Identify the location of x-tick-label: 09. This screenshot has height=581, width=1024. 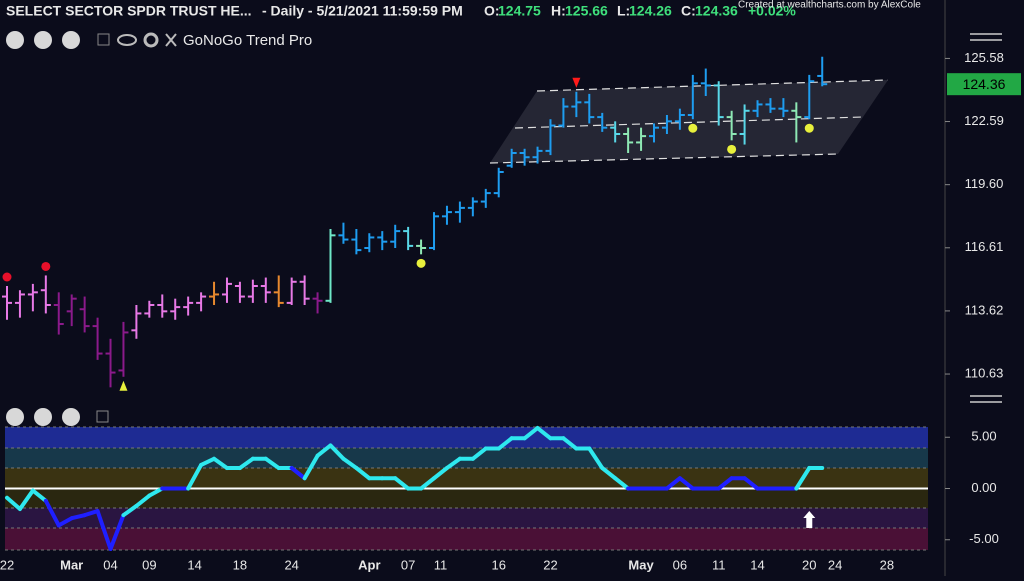
(149, 564).